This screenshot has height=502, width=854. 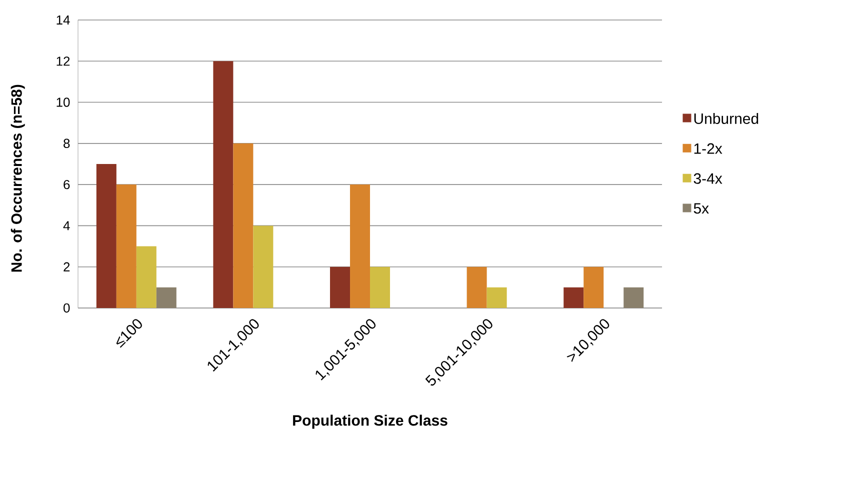 I want to click on y-tick-label: 6, so click(x=67, y=185).